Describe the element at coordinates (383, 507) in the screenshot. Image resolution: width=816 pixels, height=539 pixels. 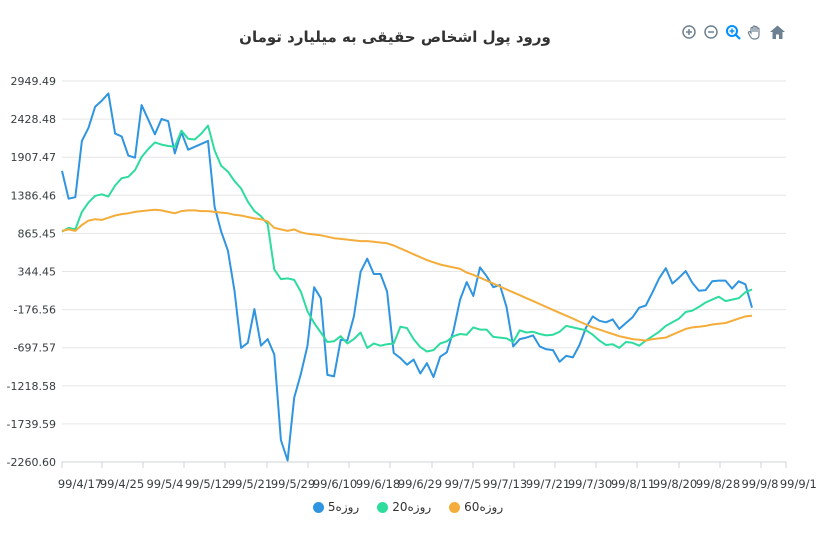
I see `legend-marker-20day` at that location.